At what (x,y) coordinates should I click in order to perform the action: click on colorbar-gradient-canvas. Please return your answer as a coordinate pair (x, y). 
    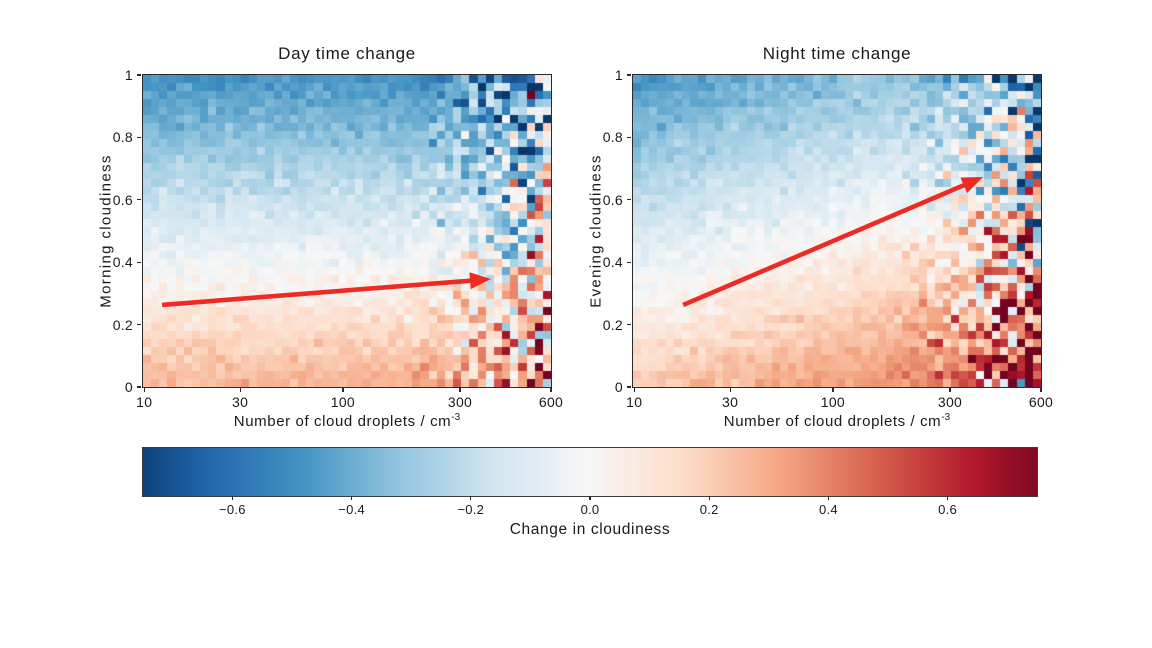
    Looking at the image, I should click on (590, 472).